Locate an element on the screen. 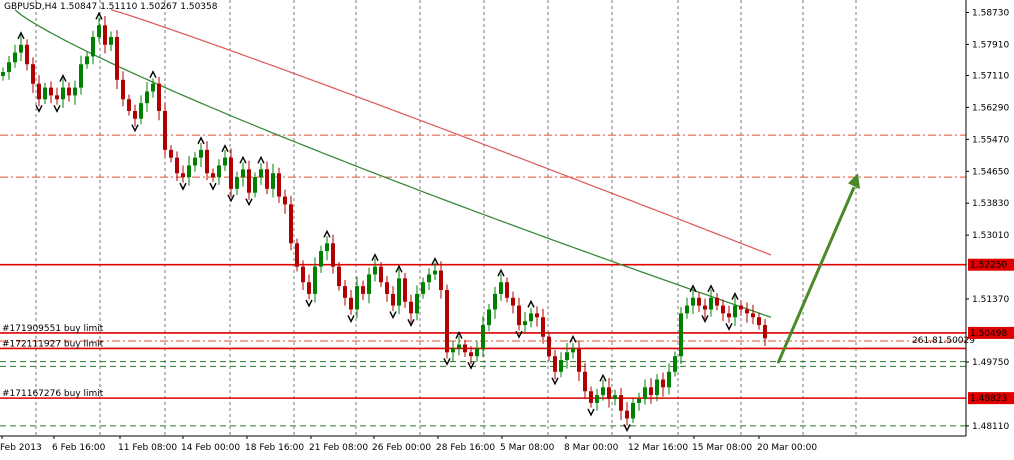 Image resolution: width=1014 pixels, height=460 pixels. y-tick-label: 1.48823 is located at coordinates (988, 399).